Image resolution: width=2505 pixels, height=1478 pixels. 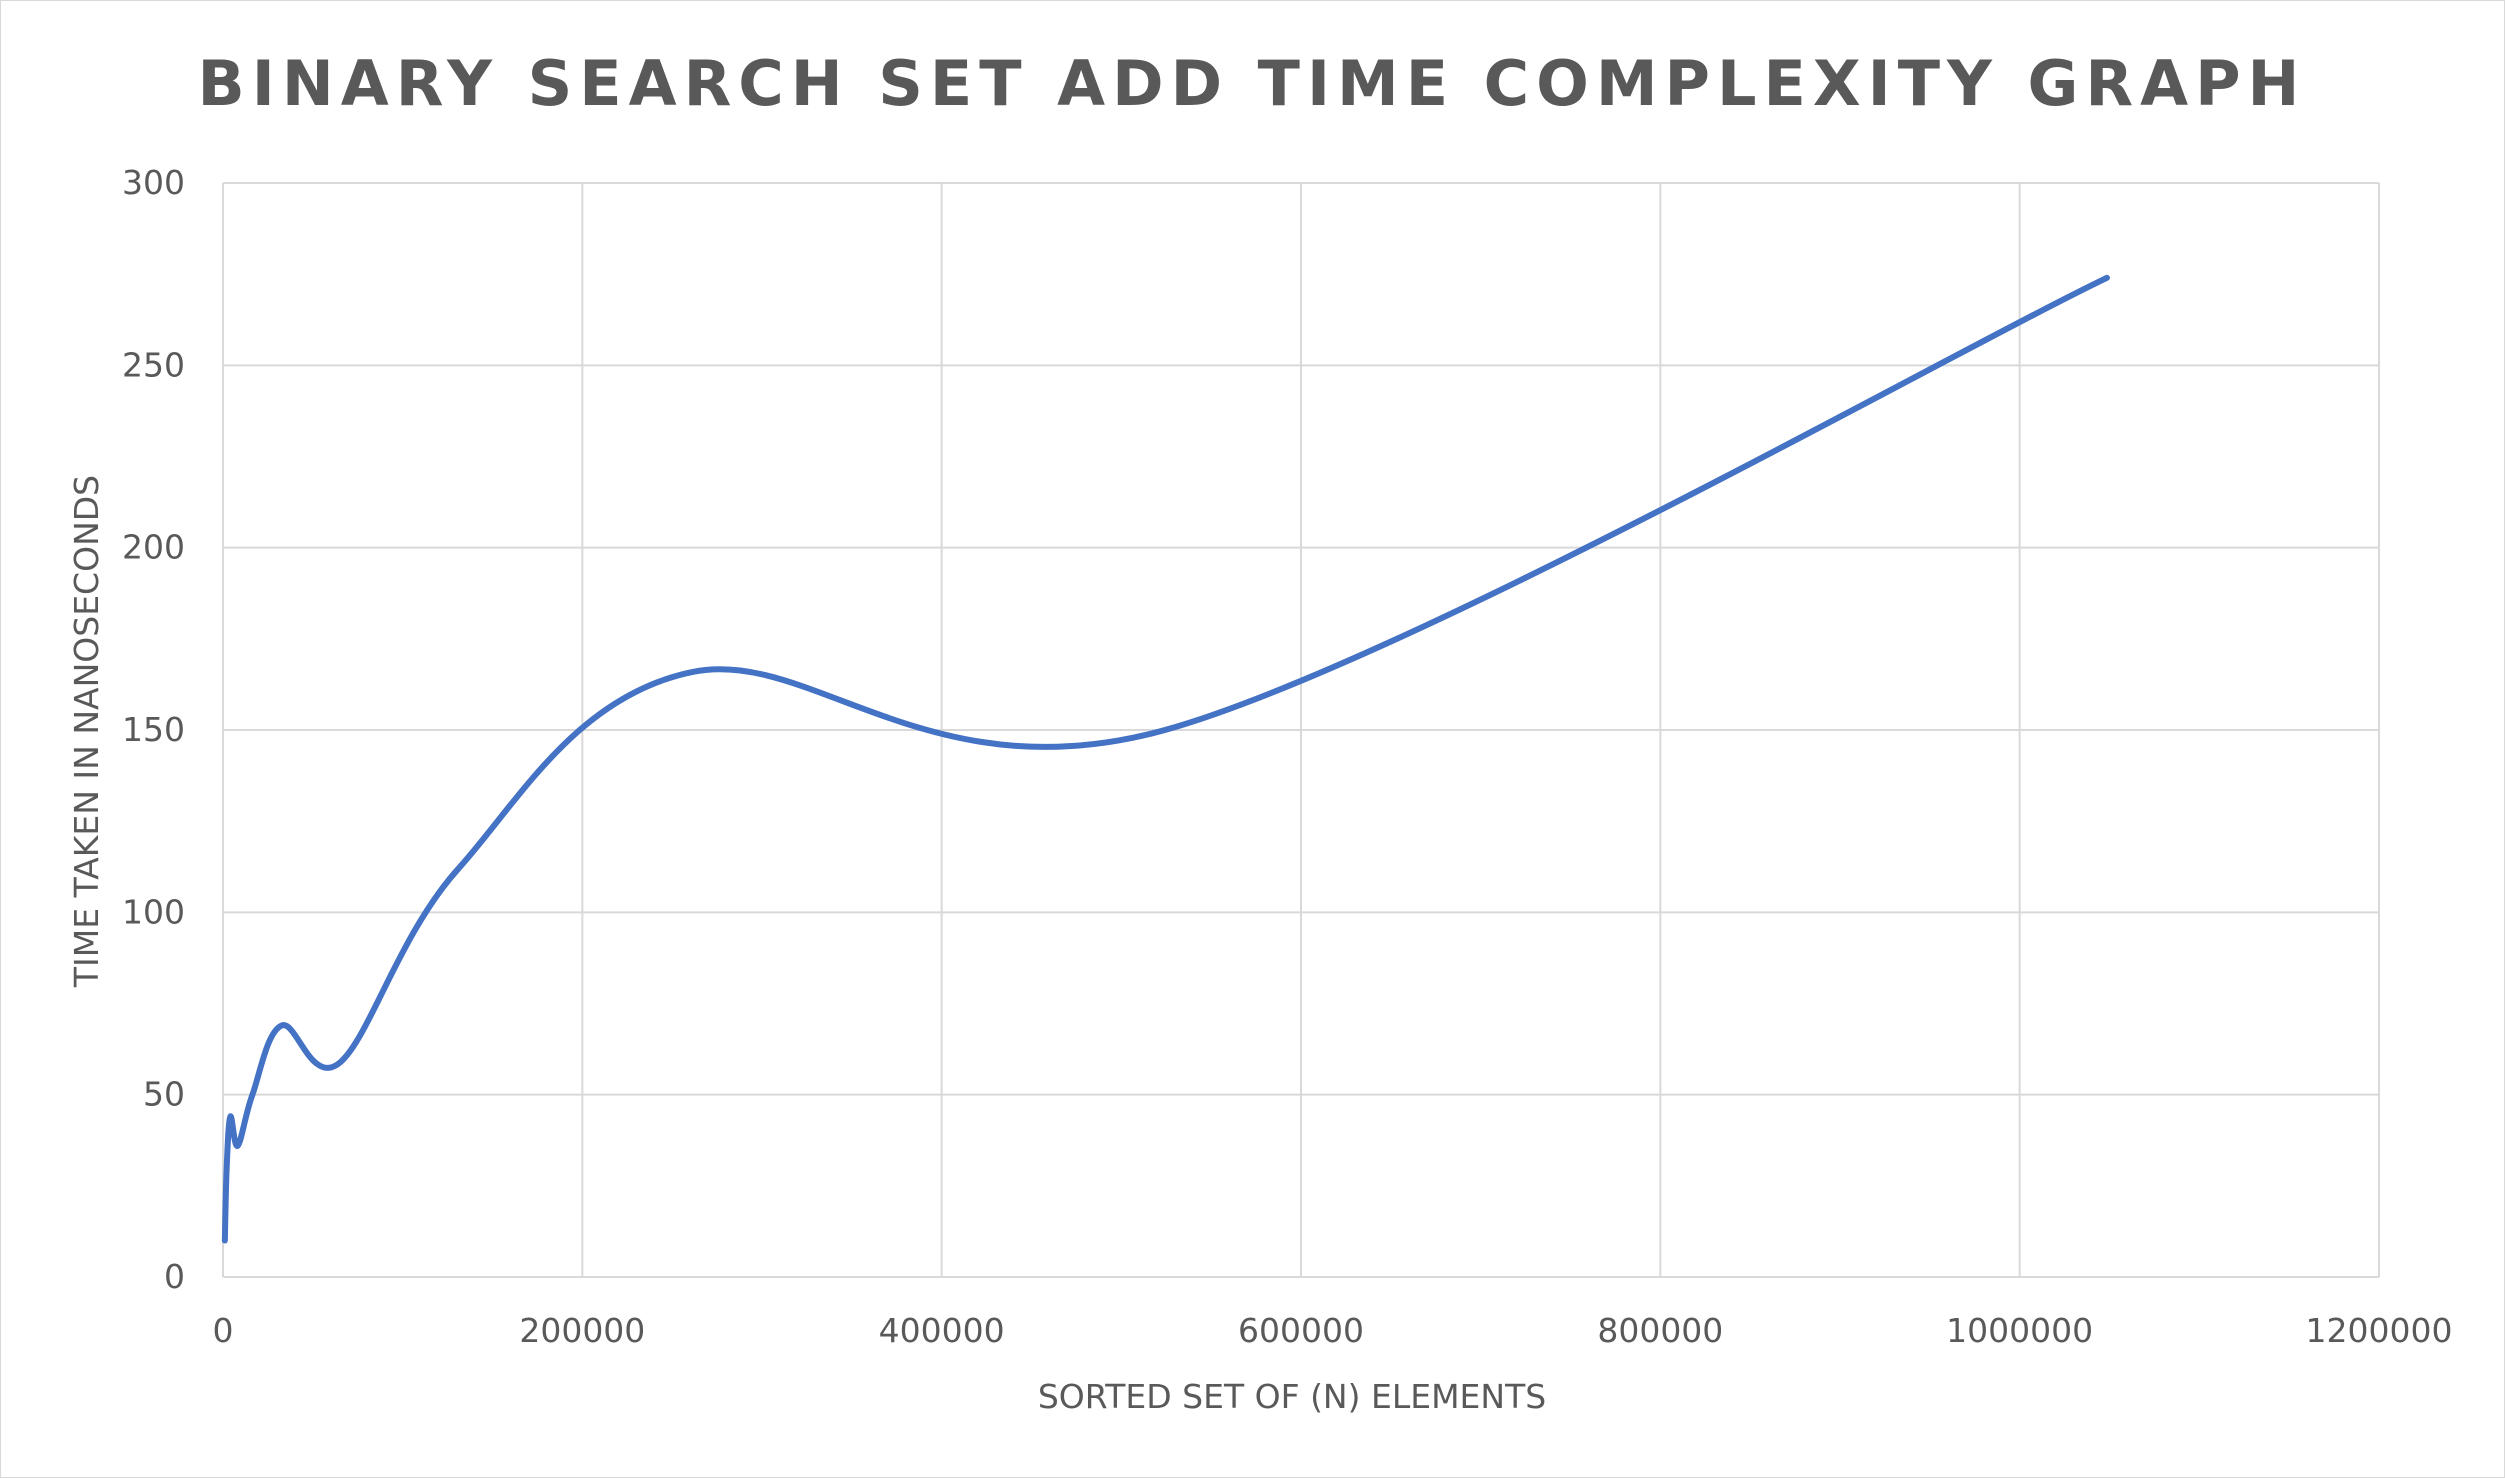 I want to click on y-tick-label: 300, so click(x=153, y=182).